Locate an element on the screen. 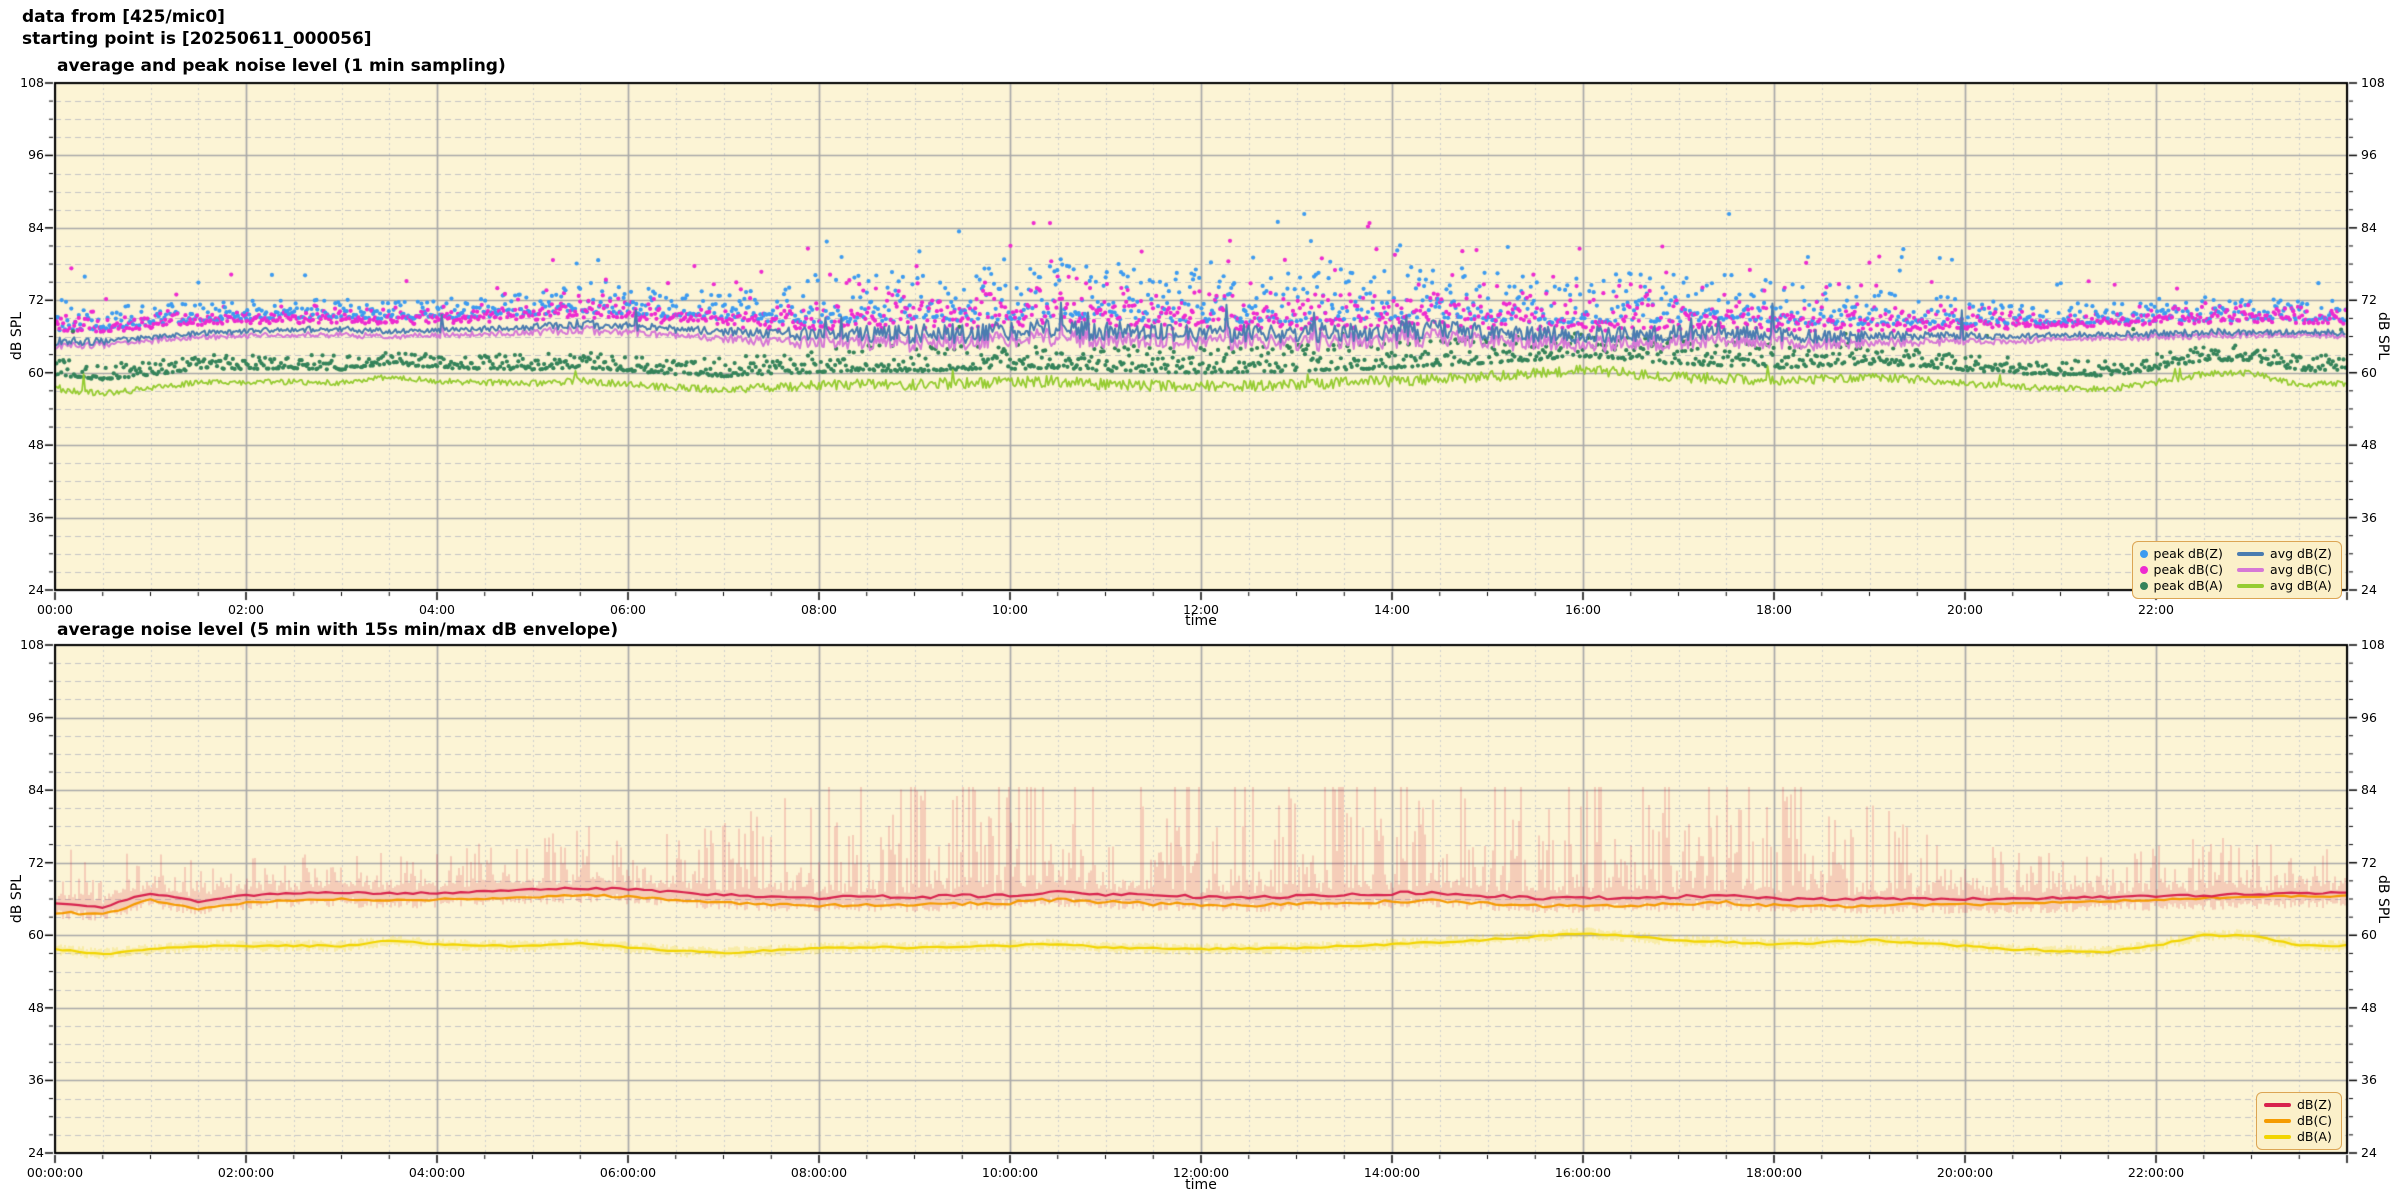 This screenshot has height=1200, width=2400. header-line-1: data from [425/mic0] is located at coordinates (123, 17).